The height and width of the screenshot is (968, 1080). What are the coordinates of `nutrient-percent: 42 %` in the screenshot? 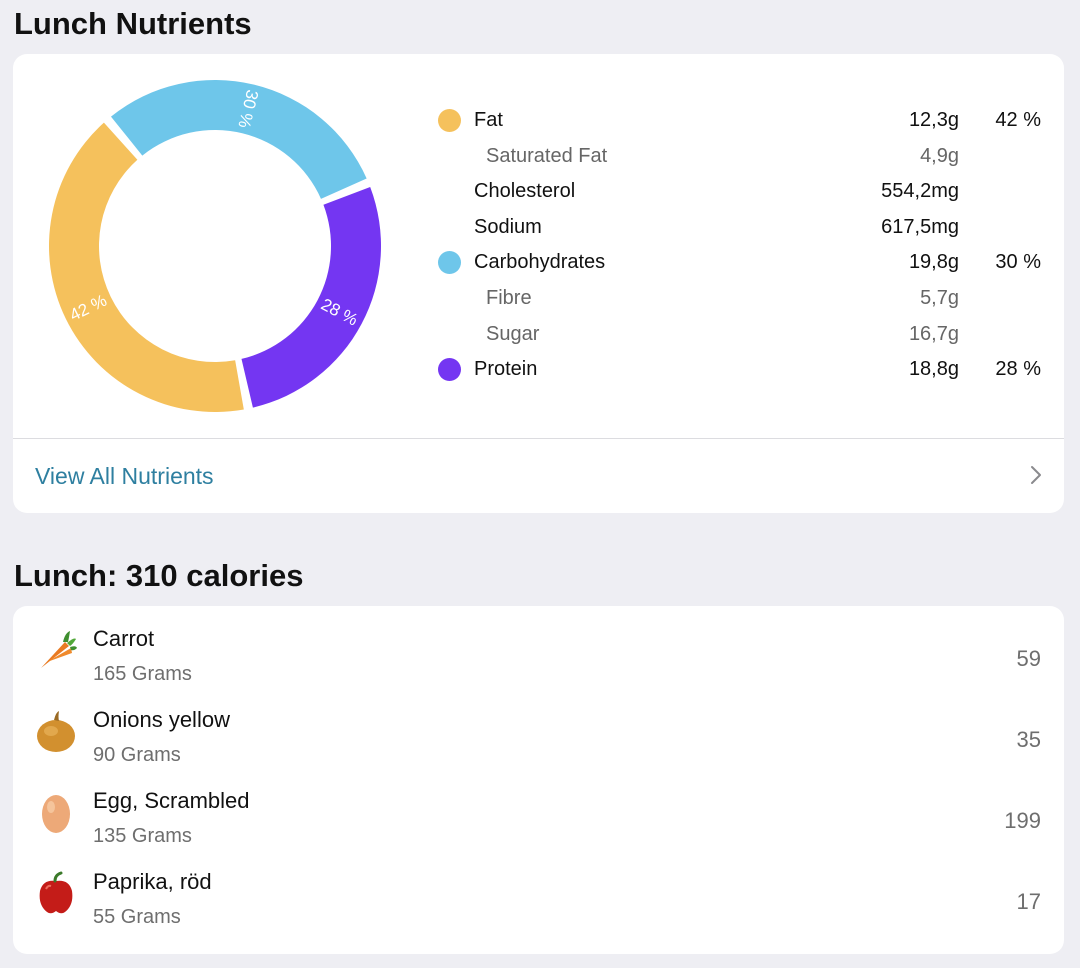 It's located at (1018, 120).